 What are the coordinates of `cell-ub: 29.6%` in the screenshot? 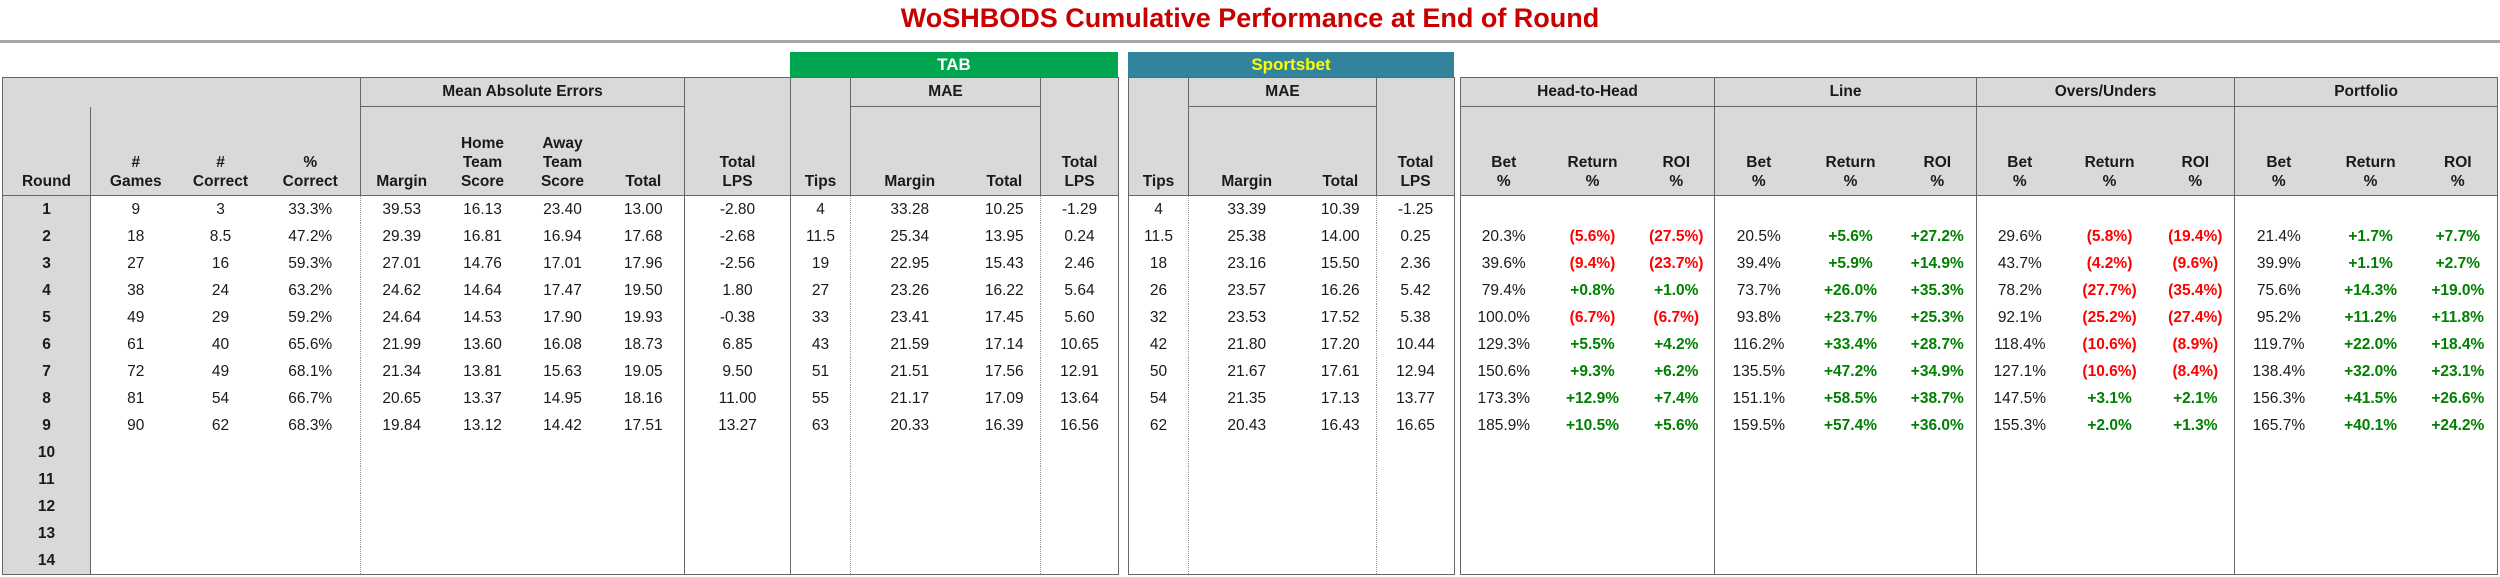 It's located at (2019, 236).